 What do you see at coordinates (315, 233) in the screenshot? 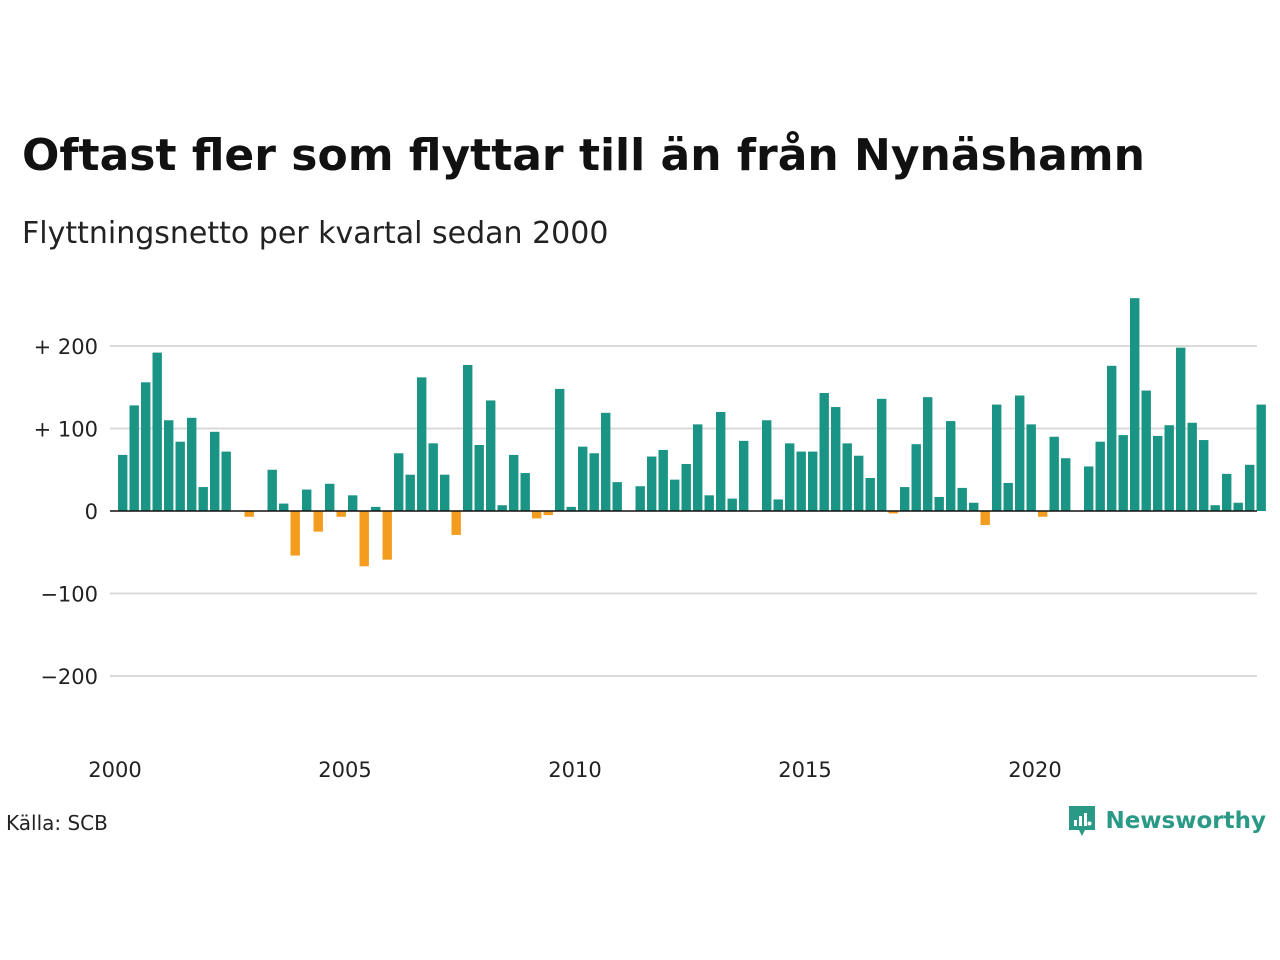
I see `chart-subtitle: Flyttningsnetto per kvartal sedan 2000` at bounding box center [315, 233].